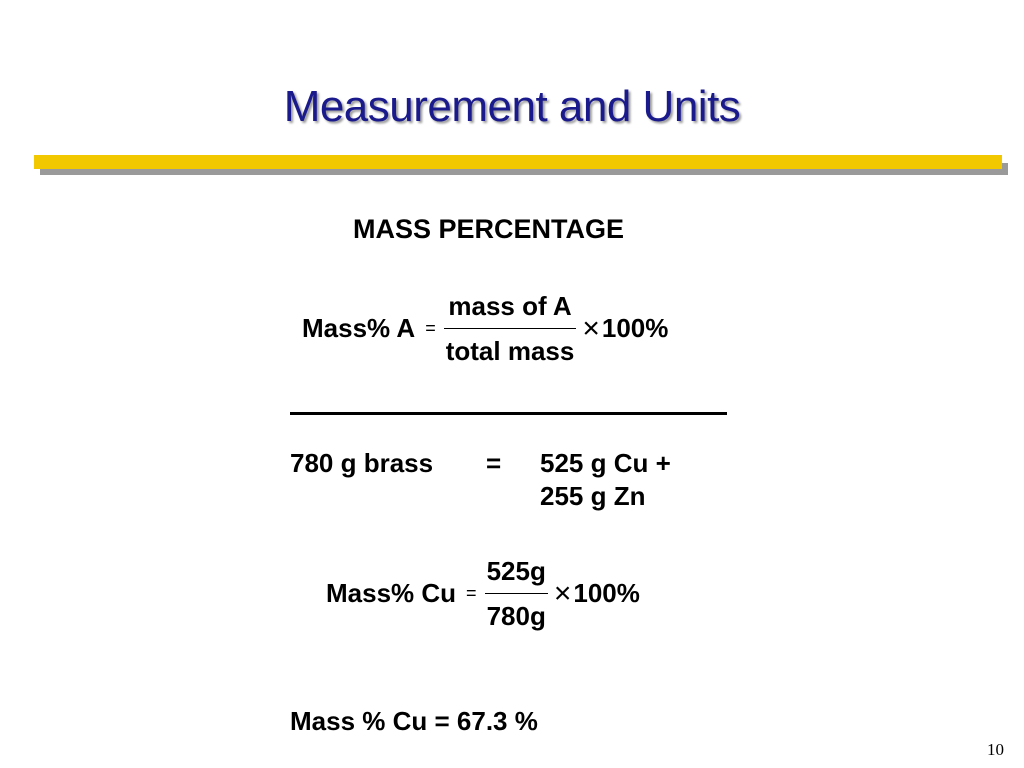 This screenshot has width=1024, height=768. What do you see at coordinates (510, 351) in the screenshot?
I see `formula-denominator: total mass` at bounding box center [510, 351].